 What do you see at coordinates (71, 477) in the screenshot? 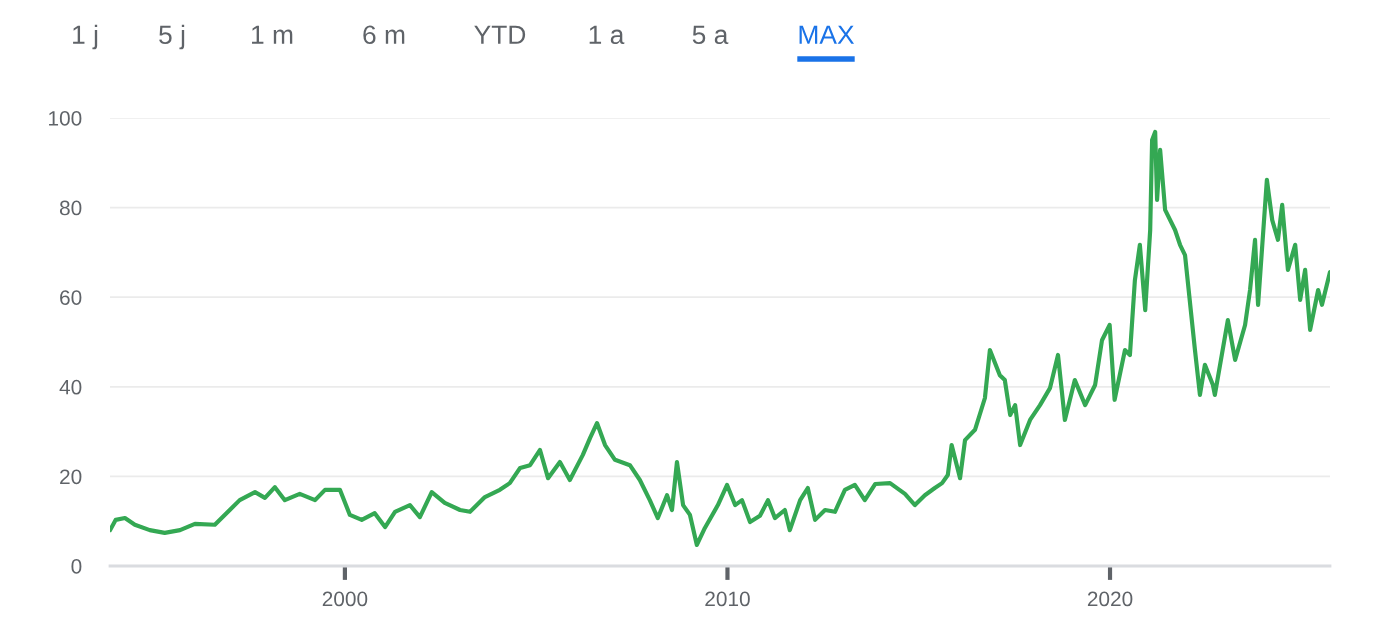
I see `y-tick-label: 20` at bounding box center [71, 477].